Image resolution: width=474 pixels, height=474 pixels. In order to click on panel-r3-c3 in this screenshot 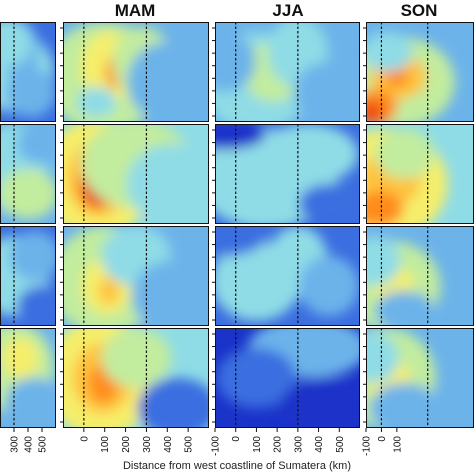, I will do `click(420, 378)`.